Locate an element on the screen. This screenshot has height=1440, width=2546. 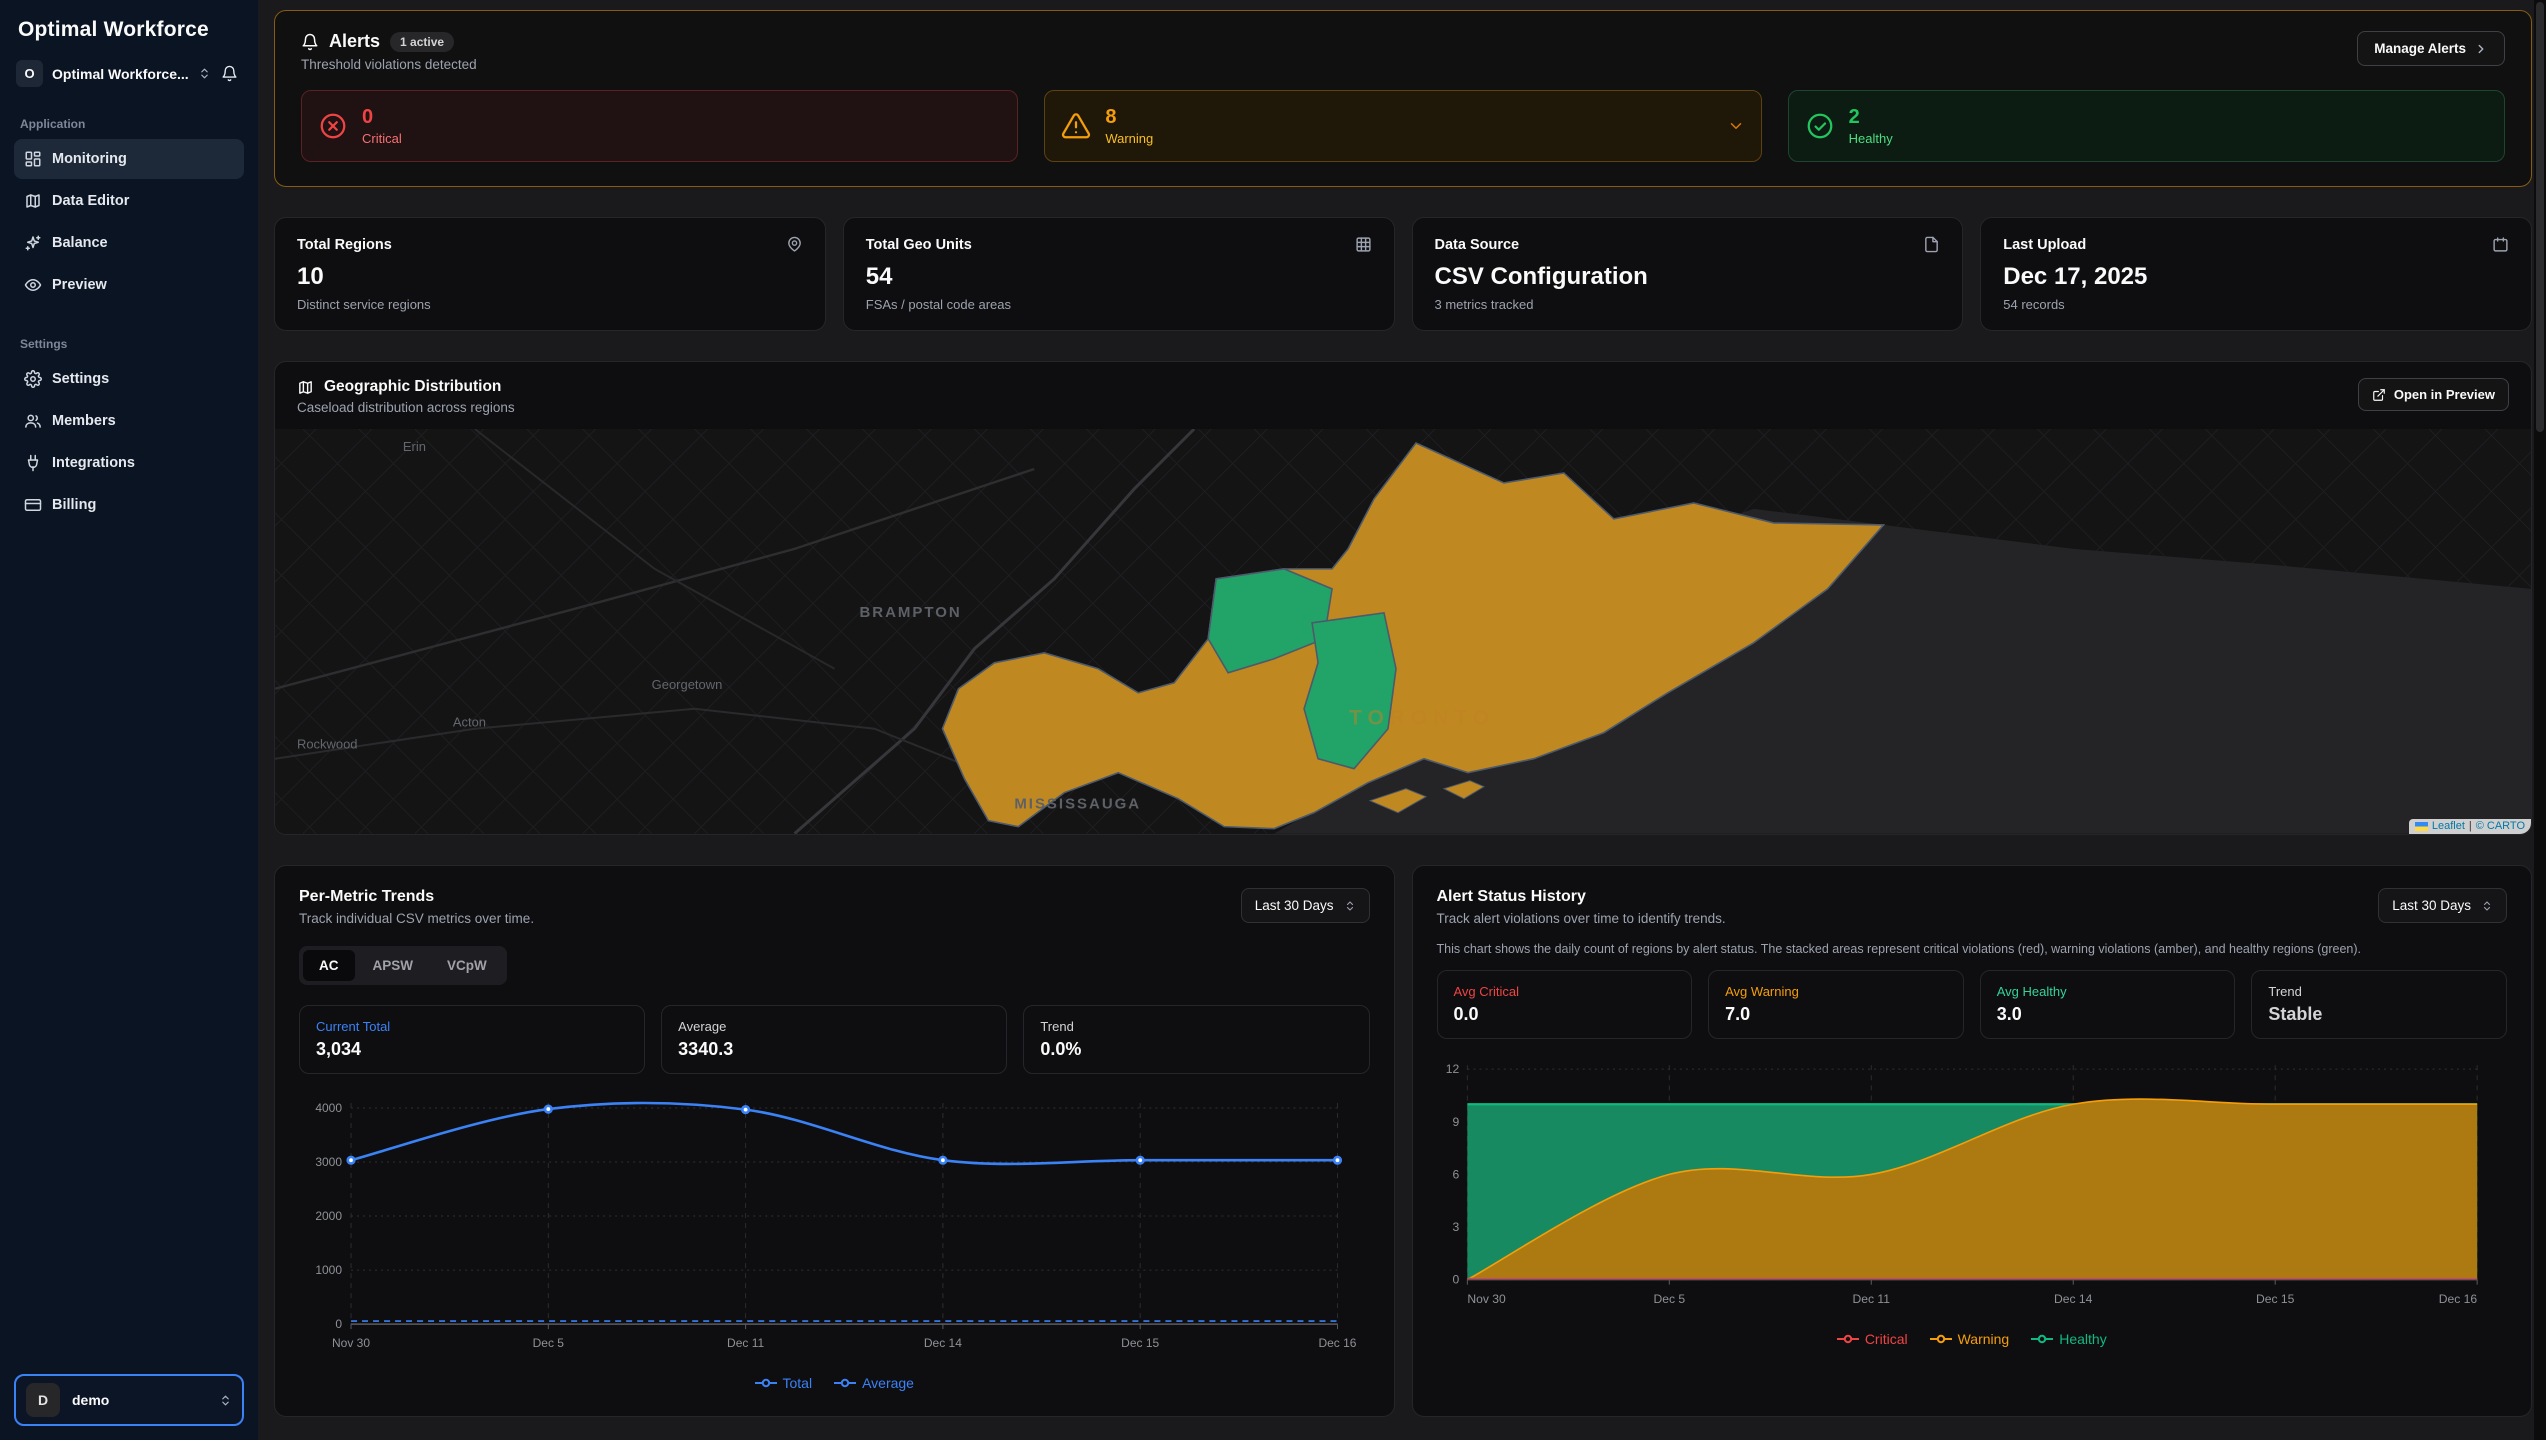
chevron-down-icon is located at coordinates (1736, 126).